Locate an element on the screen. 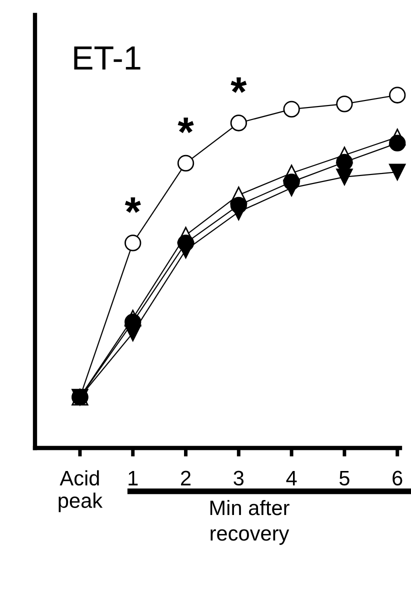 This screenshot has width=411, height=591. x-tick-label: 1 is located at coordinates (133, 478).